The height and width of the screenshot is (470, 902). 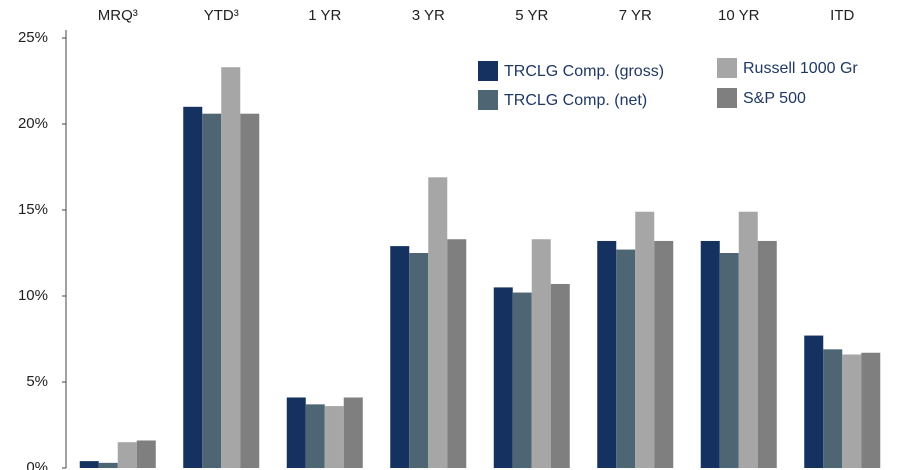 What do you see at coordinates (739, 15) in the screenshot?
I see `x-tick-label: 10 YR` at bounding box center [739, 15].